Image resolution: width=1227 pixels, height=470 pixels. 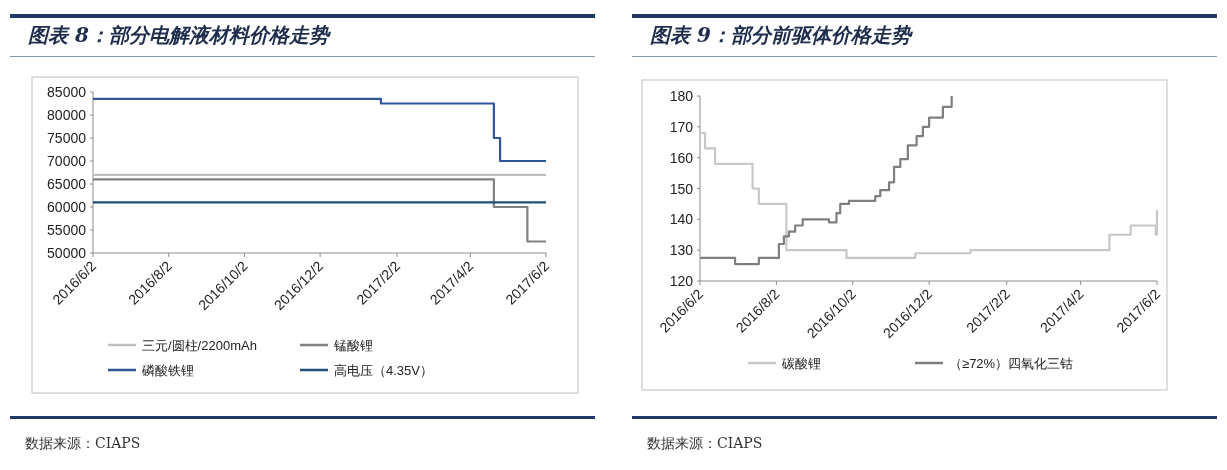 I want to click on y-tick-label: 60000, so click(x=67, y=207).